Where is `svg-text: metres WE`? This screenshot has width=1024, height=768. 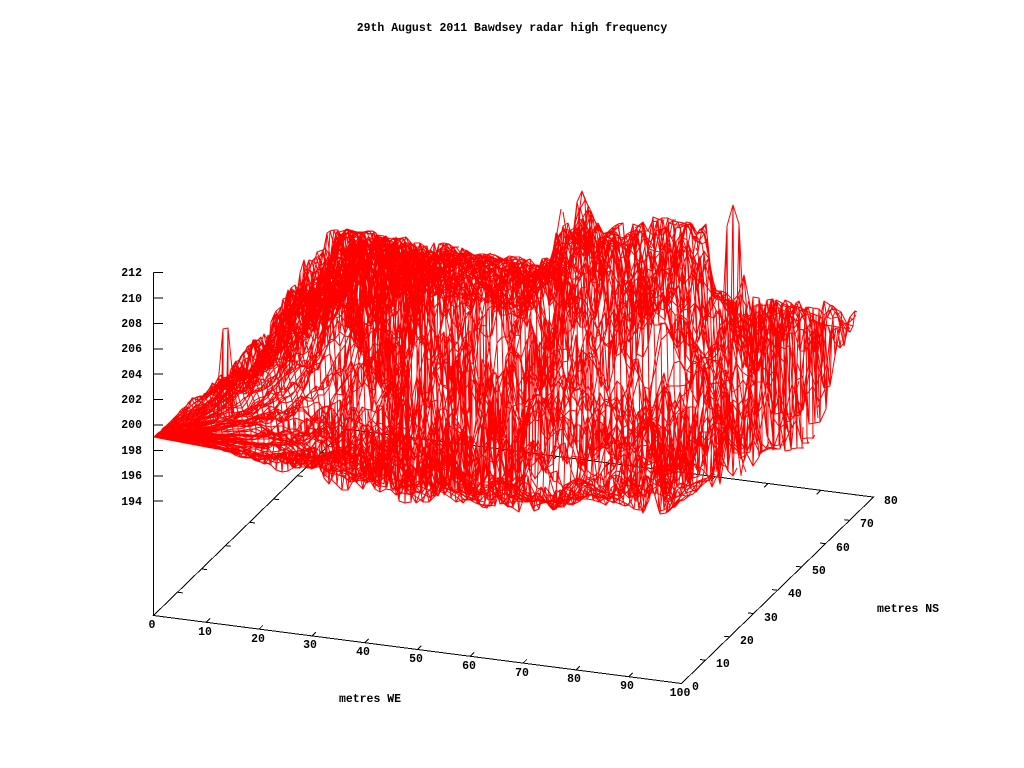
svg-text: metres WE is located at coordinates (370, 699).